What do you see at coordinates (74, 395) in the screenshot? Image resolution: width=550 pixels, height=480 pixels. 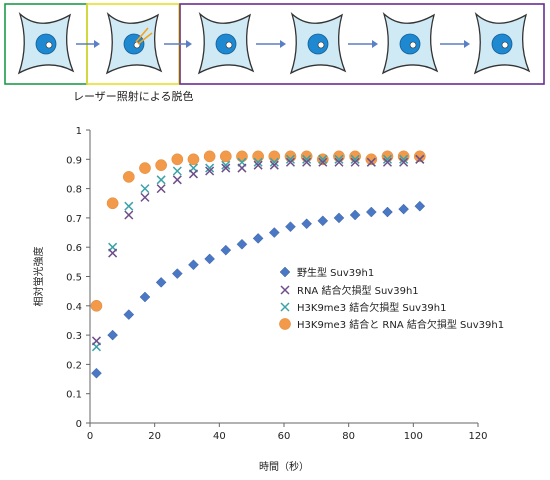 I see `y-tick-label: 0.1` at bounding box center [74, 395].